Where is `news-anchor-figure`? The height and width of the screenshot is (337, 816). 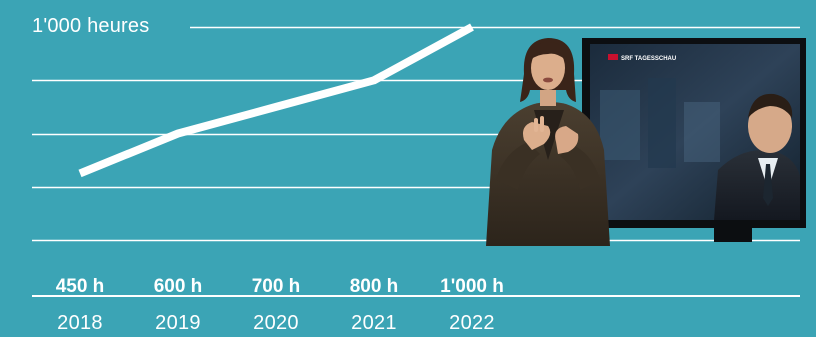 news-anchor-figure is located at coordinates (757, 156).